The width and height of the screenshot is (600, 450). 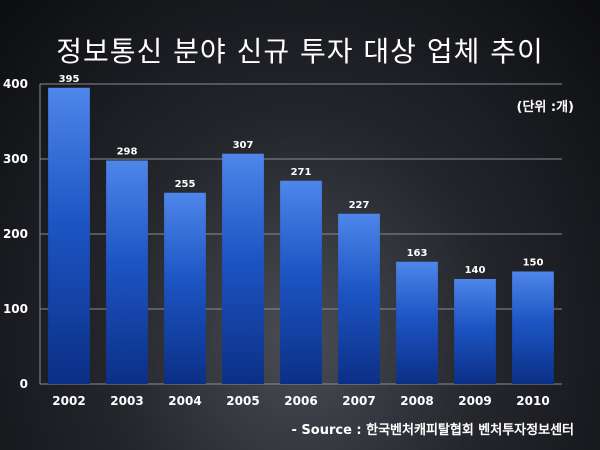 What do you see at coordinates (127, 152) in the screenshot?
I see `data-label: 298` at bounding box center [127, 152].